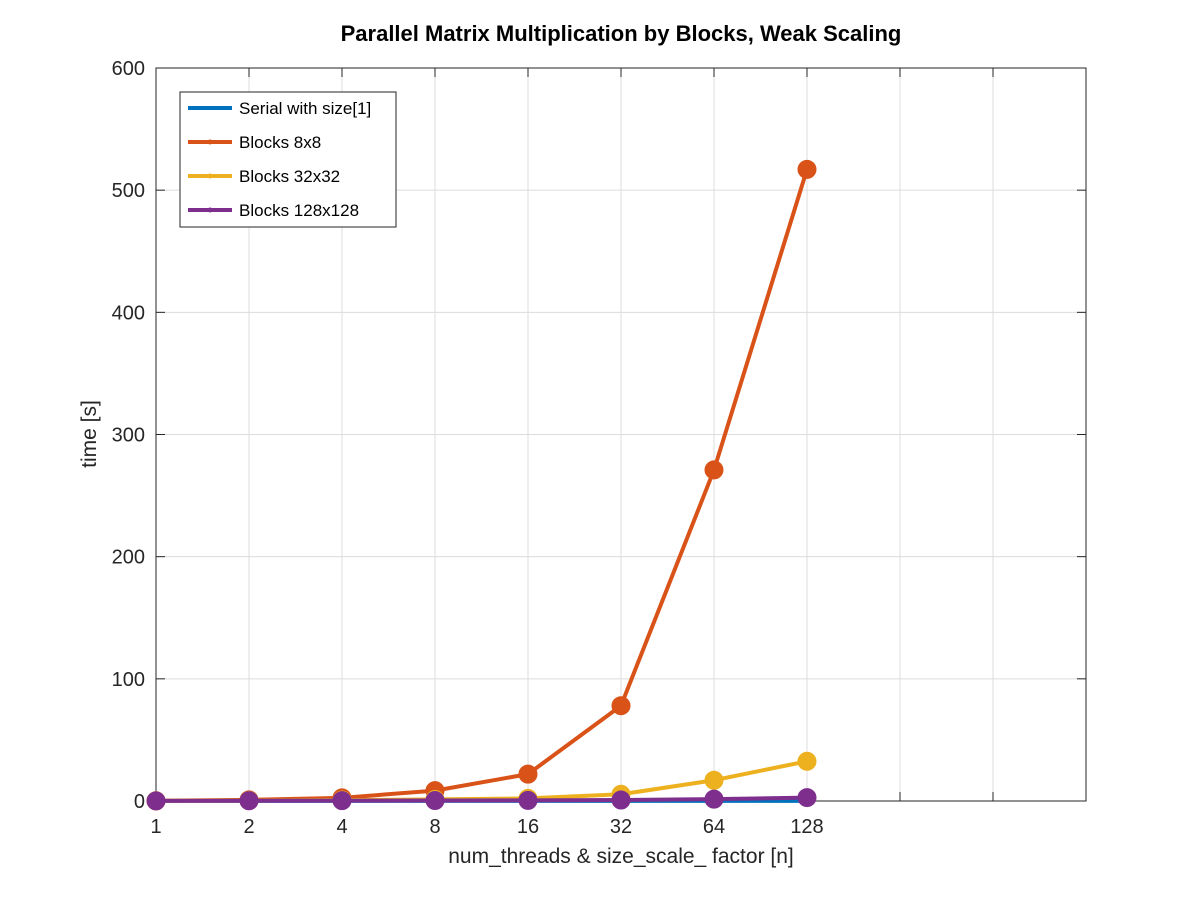 The height and width of the screenshot is (900, 1200). I want to click on legend-label: Blocks 128x128, so click(299, 210).